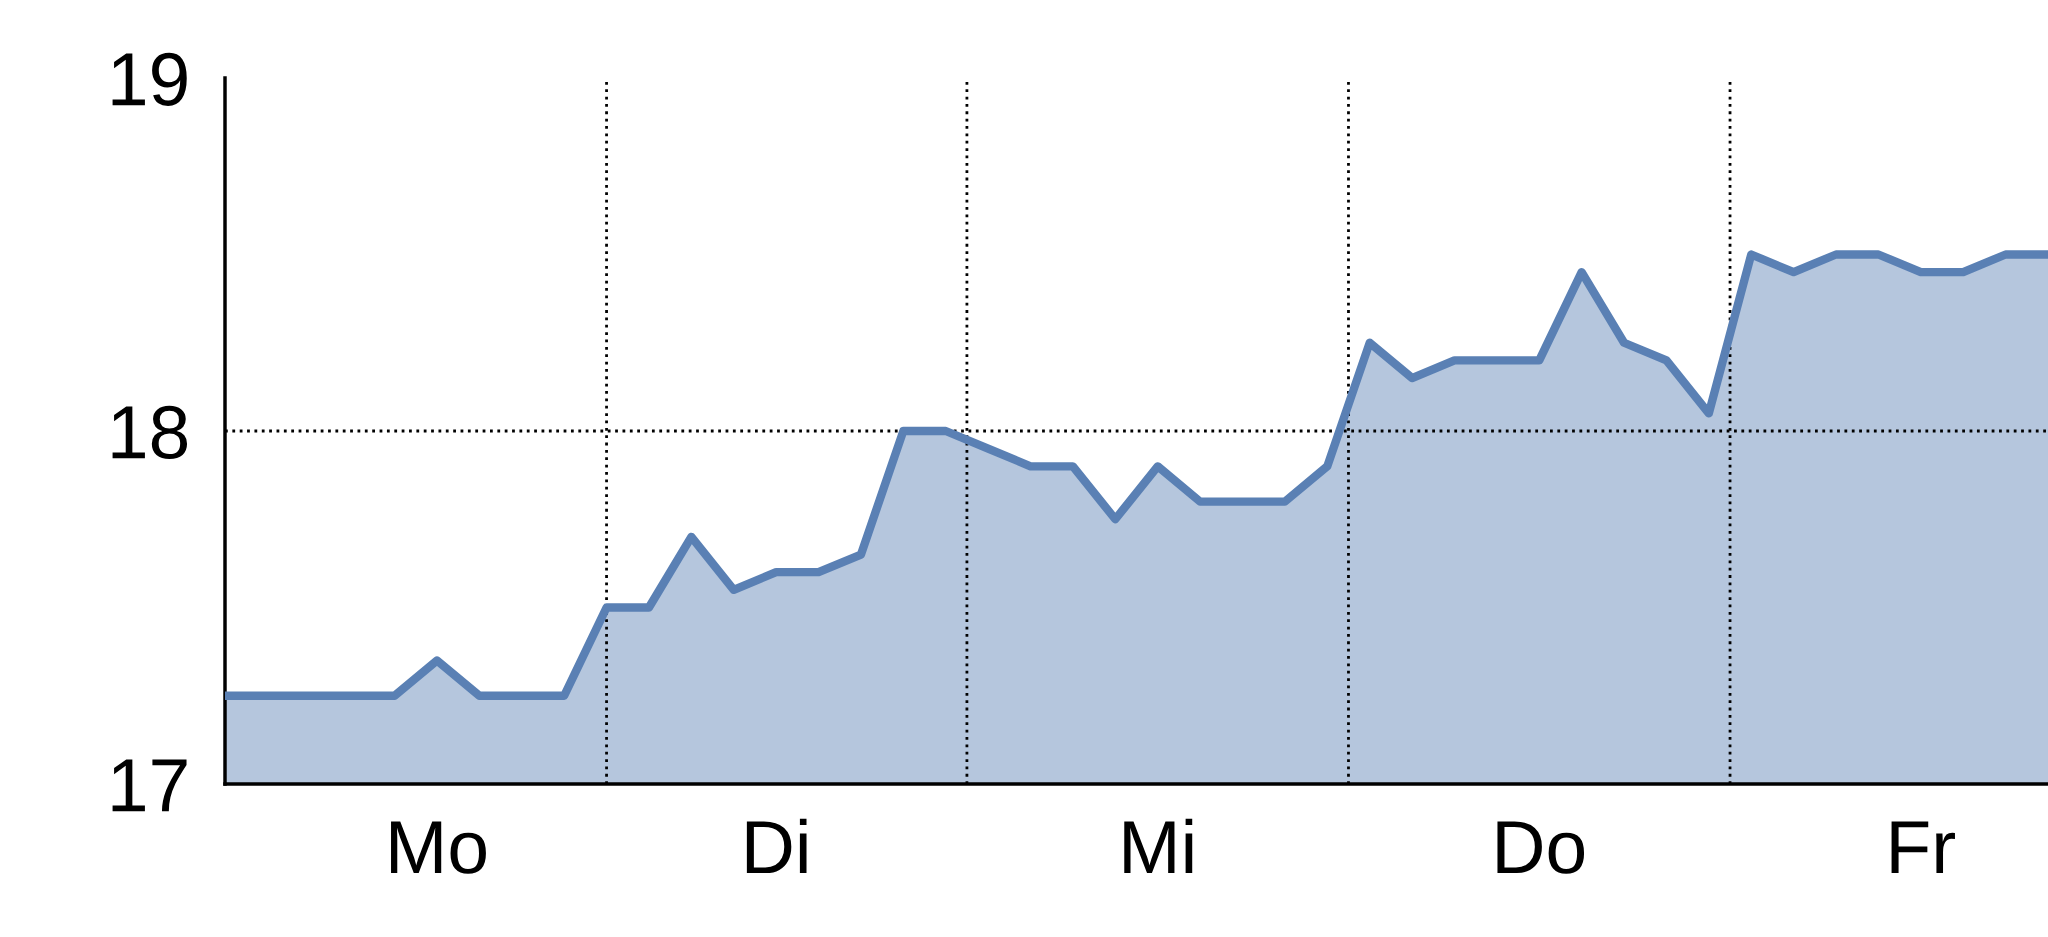 This screenshot has height=937, width=2048. What do you see at coordinates (149, 79) in the screenshot?
I see `y-tick-label: 19` at bounding box center [149, 79].